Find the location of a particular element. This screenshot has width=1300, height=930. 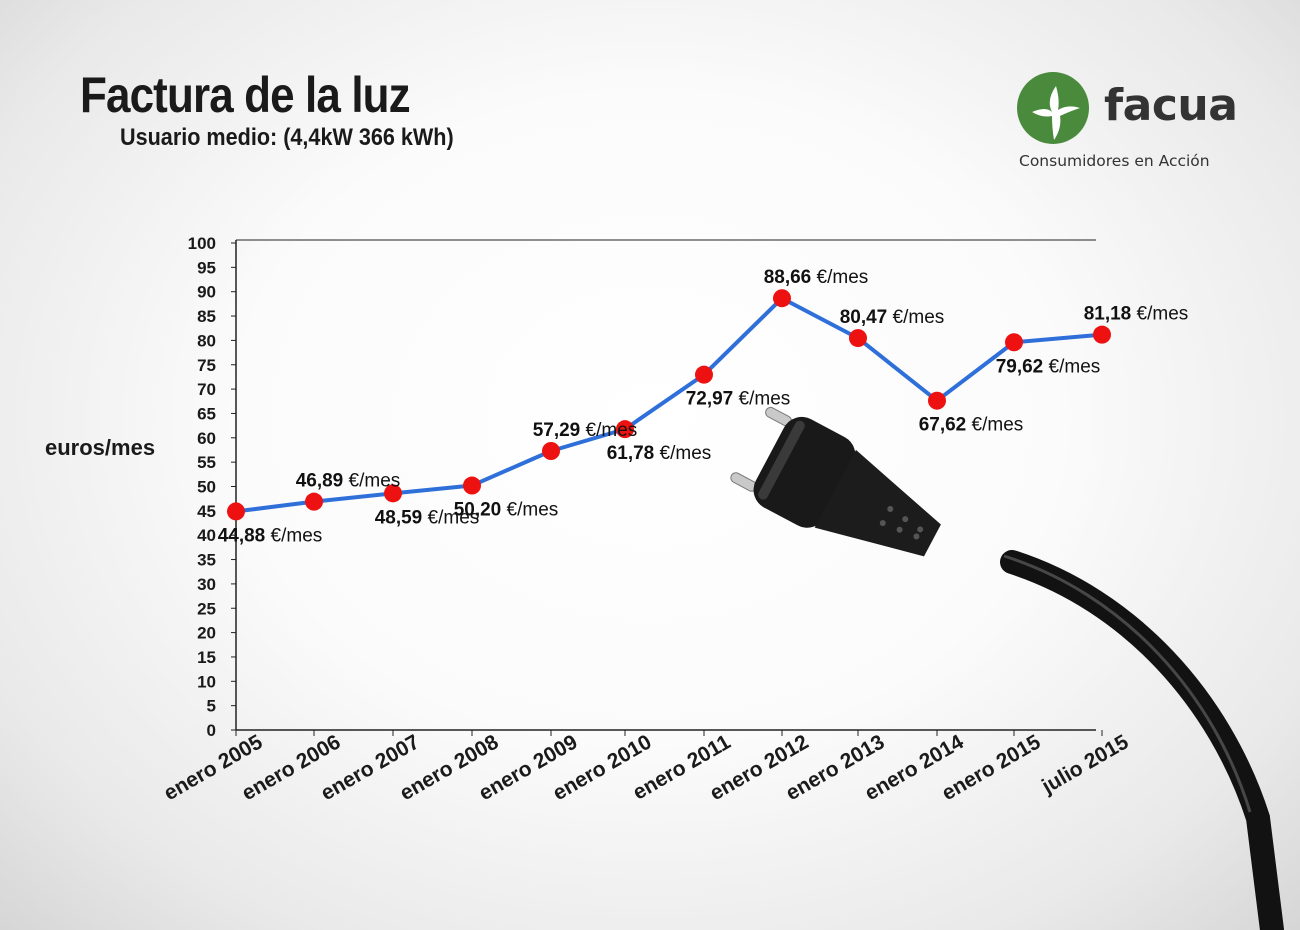

data-label: 80,47 €/mes is located at coordinates (892, 317).